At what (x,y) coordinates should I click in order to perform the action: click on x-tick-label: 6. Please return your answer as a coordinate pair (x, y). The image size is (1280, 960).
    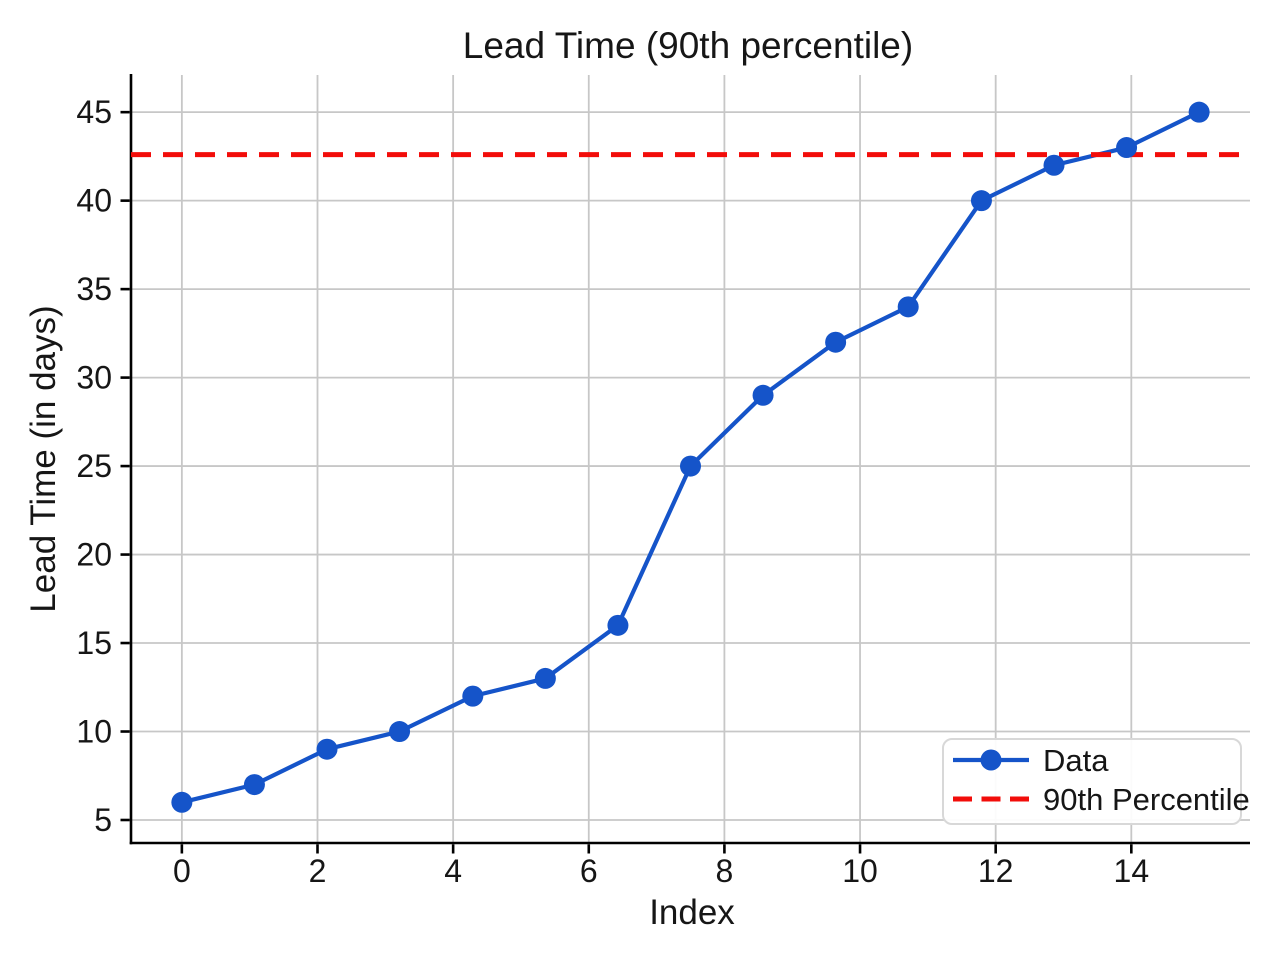
    Looking at the image, I should click on (589, 871).